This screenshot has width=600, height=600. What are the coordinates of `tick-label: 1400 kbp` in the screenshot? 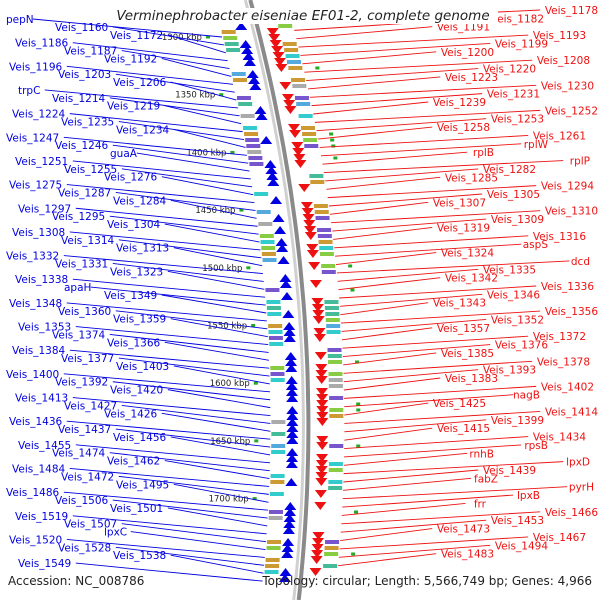 It's located at (206, 153).